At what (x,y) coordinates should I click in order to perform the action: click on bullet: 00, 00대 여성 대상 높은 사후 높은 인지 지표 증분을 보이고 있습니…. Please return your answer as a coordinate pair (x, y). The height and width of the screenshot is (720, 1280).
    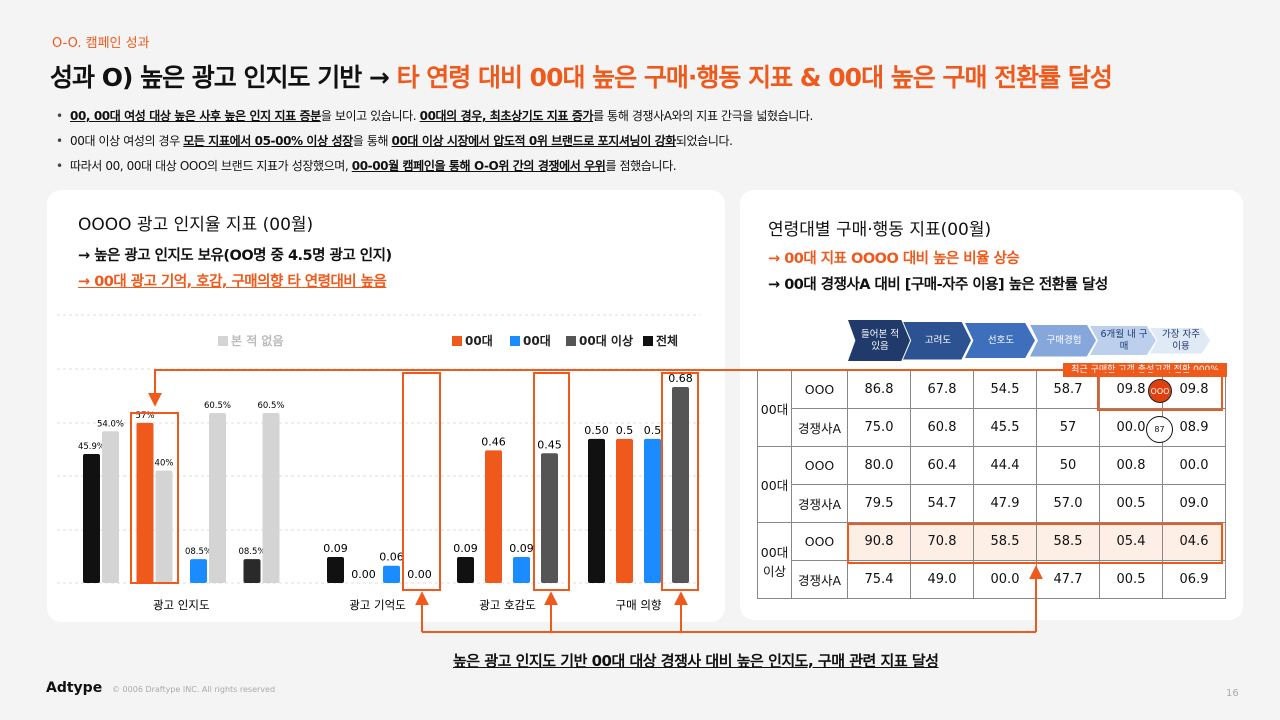
    Looking at the image, I should click on (434, 118).